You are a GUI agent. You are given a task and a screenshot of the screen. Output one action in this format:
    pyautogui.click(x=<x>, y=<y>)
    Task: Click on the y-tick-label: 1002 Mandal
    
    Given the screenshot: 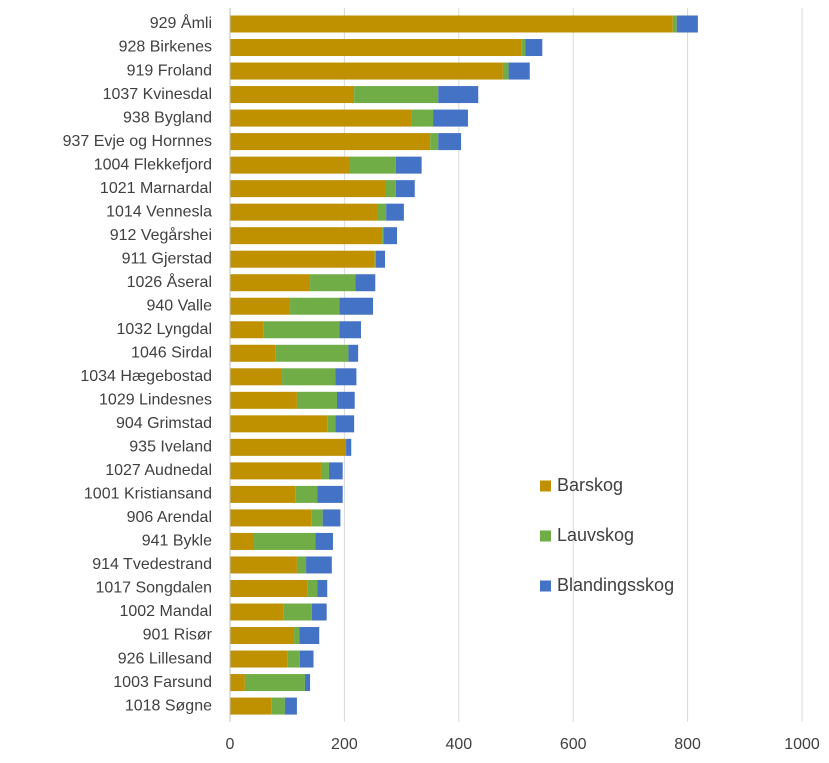 What is the action you would take?
    pyautogui.click(x=165, y=611)
    